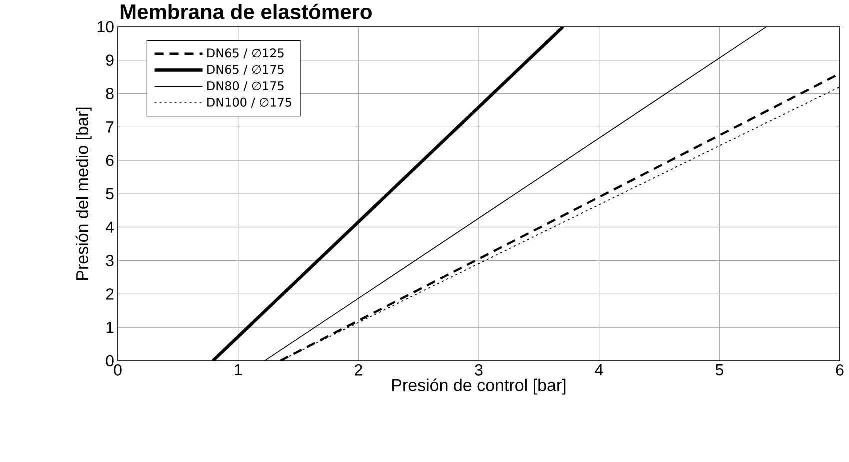 The image size is (849, 462). Describe the element at coordinates (106, 27) in the screenshot. I see `y-tick-label: 10` at that location.